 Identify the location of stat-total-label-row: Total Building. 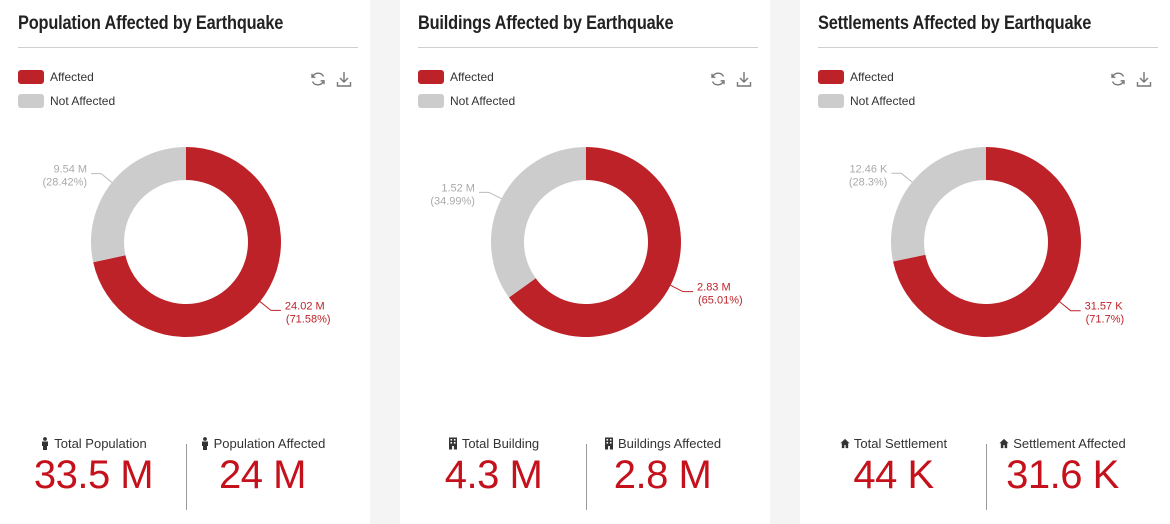
(493, 443).